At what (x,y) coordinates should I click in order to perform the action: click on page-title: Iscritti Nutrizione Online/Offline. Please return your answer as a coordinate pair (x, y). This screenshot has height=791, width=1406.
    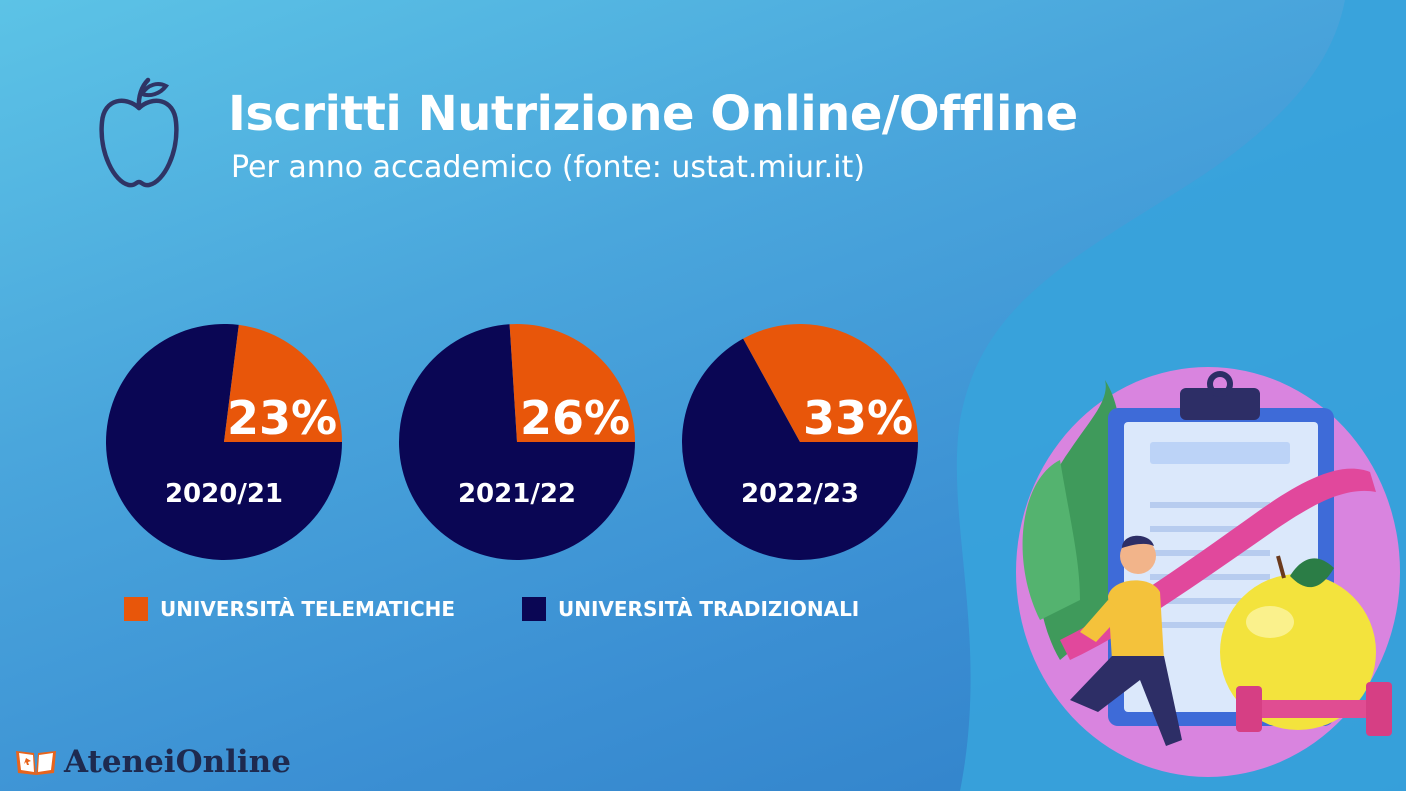
    Looking at the image, I should click on (653, 114).